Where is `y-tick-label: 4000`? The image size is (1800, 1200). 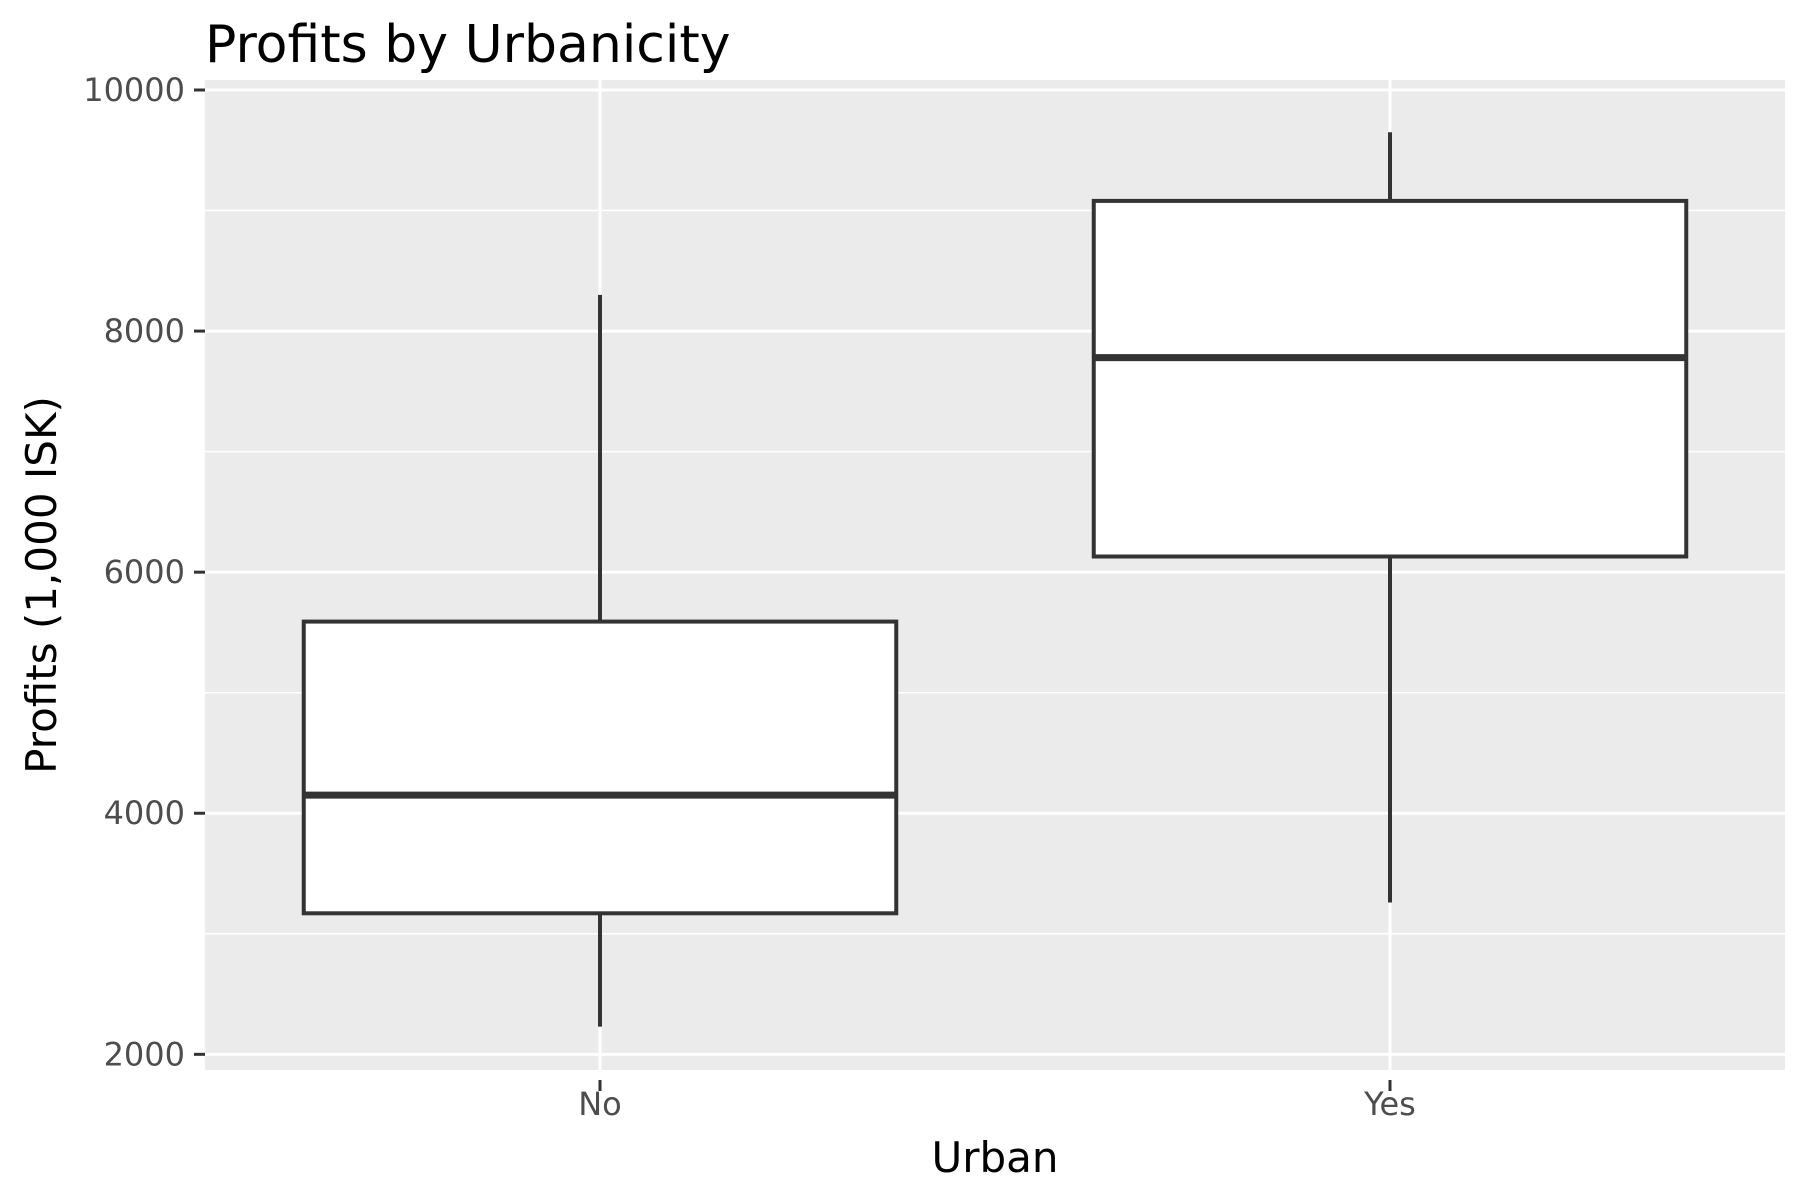 y-tick-label: 4000 is located at coordinates (144, 813).